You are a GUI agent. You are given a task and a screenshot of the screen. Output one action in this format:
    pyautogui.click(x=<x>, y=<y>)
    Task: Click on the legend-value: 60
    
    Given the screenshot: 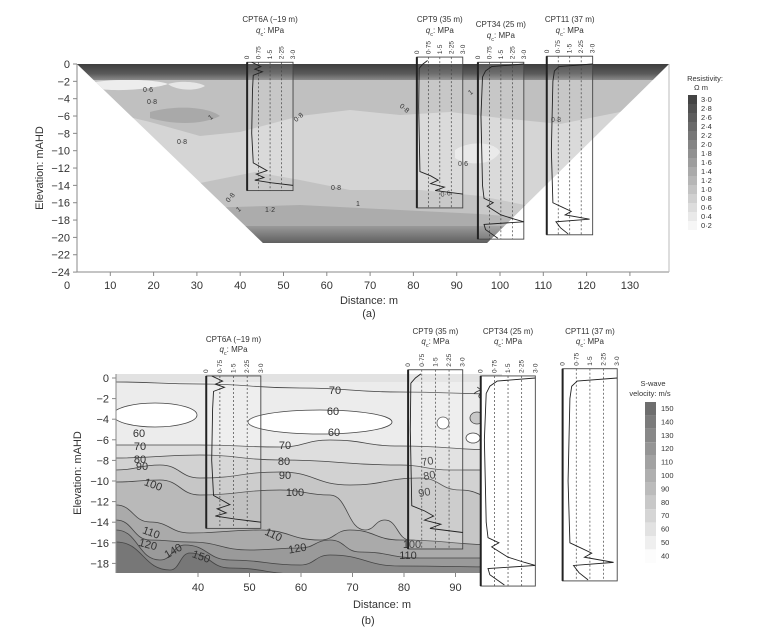 What is the action you would take?
    pyautogui.click(x=665, y=529)
    